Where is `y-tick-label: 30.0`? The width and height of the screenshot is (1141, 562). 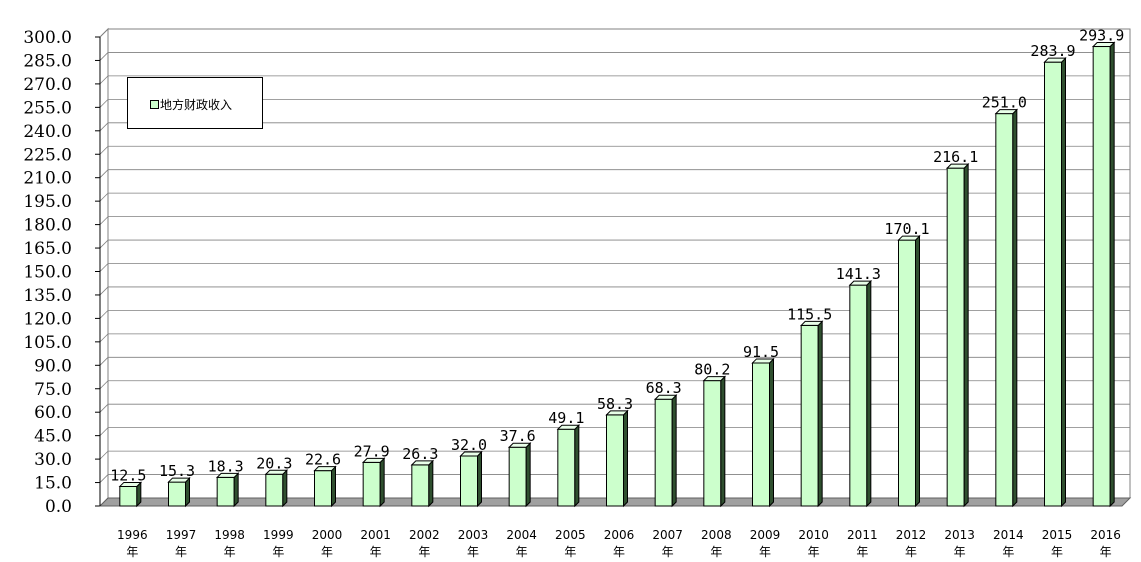 y-tick-label: 30.0 is located at coordinates (53, 460).